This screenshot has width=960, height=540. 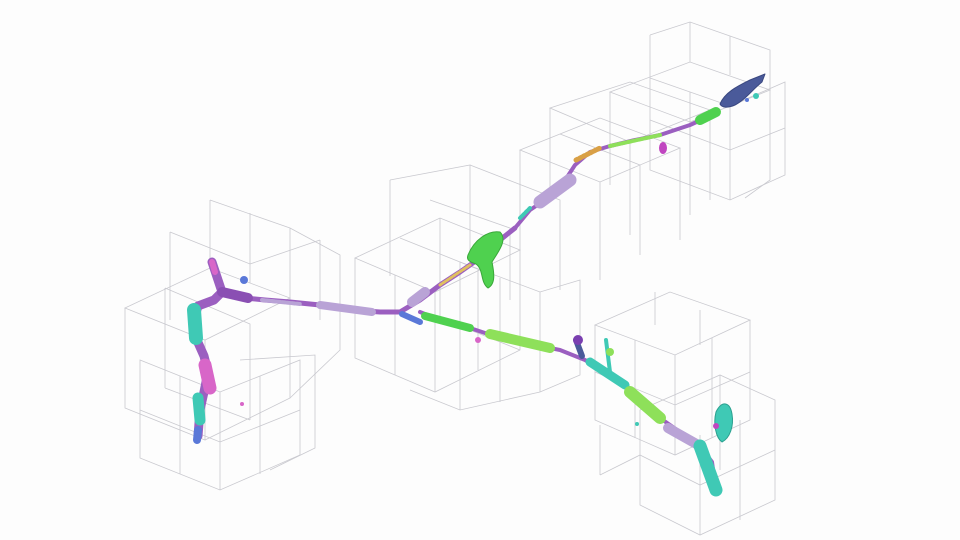 I want to click on neurite-lower-branch, so click(x=570, y=403).